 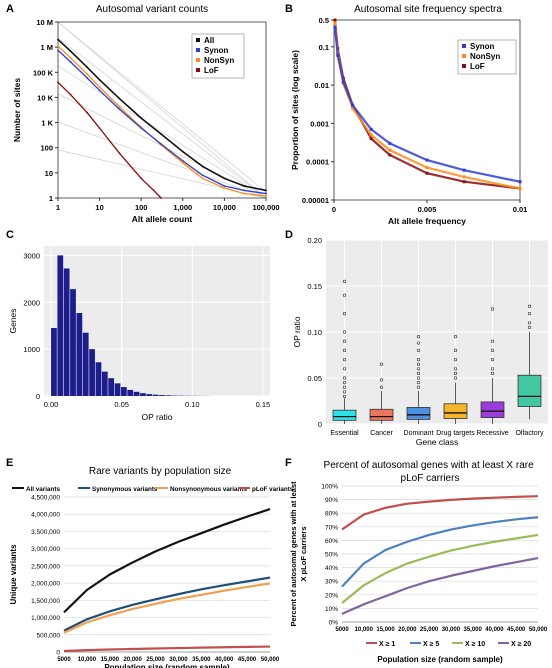 What do you see at coordinates (167, 665) in the screenshot?
I see `x-axis-label: Population size (random sample)` at bounding box center [167, 665].